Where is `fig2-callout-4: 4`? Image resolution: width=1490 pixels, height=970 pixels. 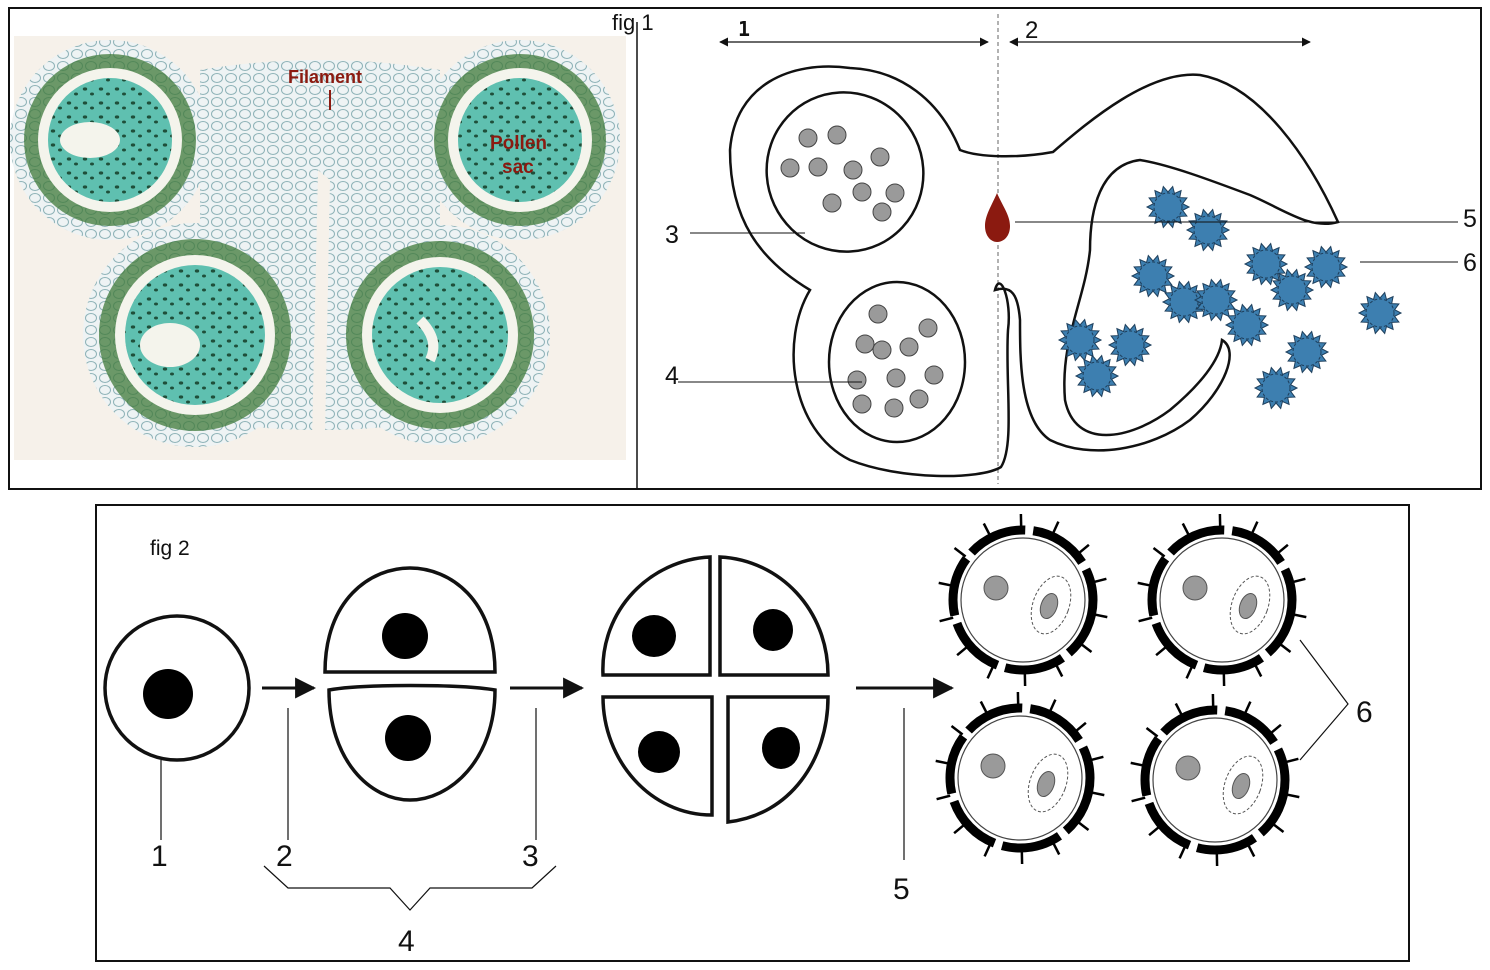
fig2-callout-4: 4 is located at coordinates (406, 941).